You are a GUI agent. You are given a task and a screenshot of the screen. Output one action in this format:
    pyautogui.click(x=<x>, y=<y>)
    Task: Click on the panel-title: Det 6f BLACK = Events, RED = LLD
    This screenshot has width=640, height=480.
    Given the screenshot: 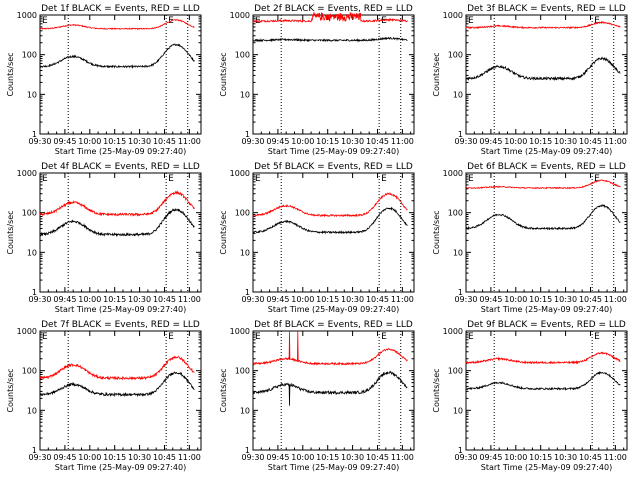 What is the action you would take?
    pyautogui.click(x=546, y=167)
    